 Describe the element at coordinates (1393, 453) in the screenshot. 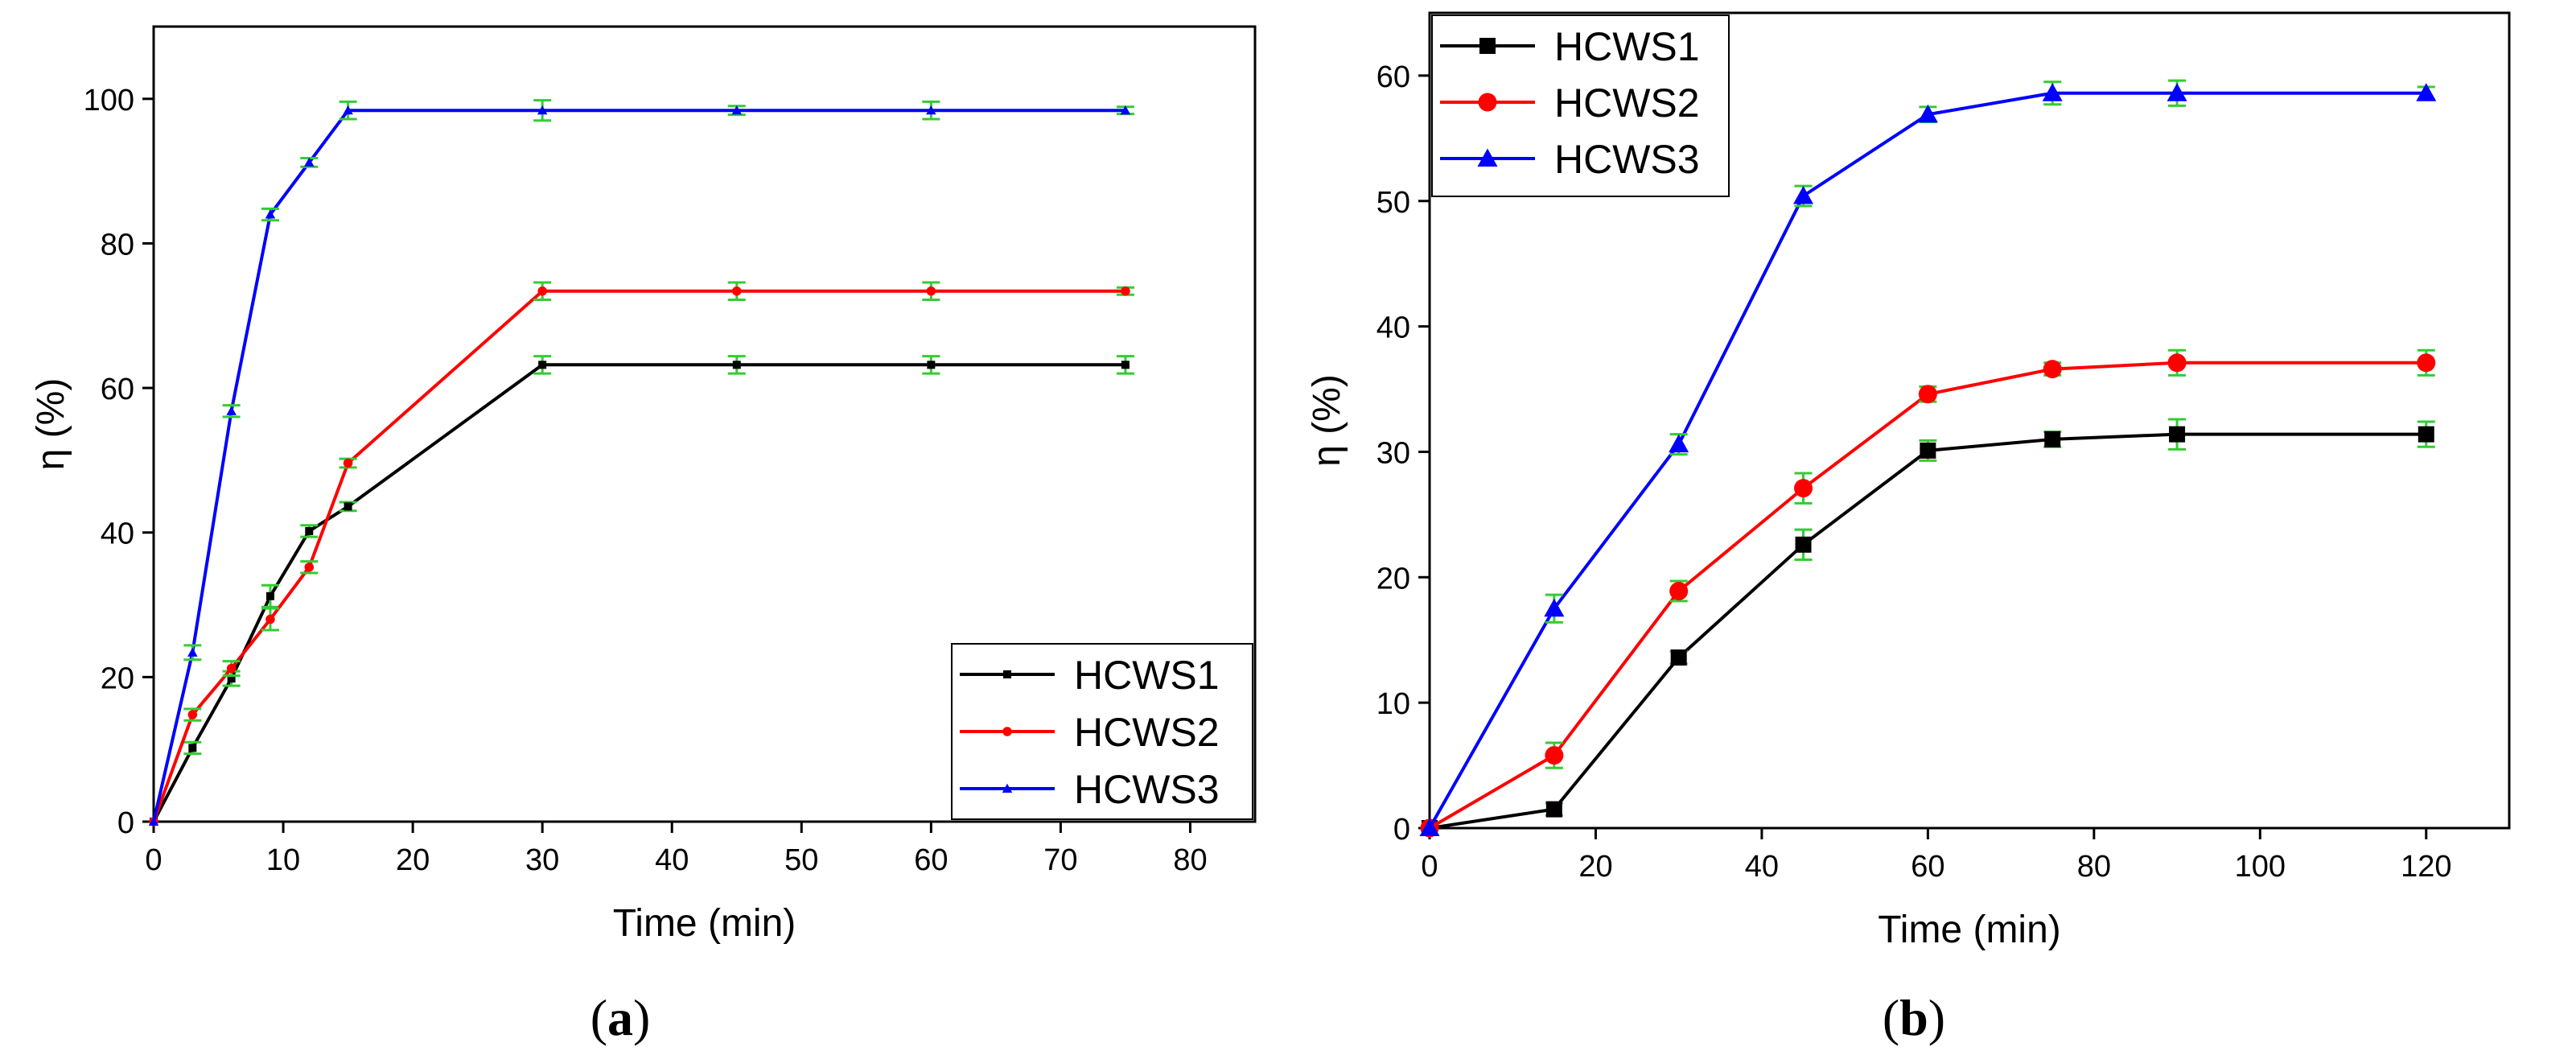

I see `y-tick-label: 30` at that location.